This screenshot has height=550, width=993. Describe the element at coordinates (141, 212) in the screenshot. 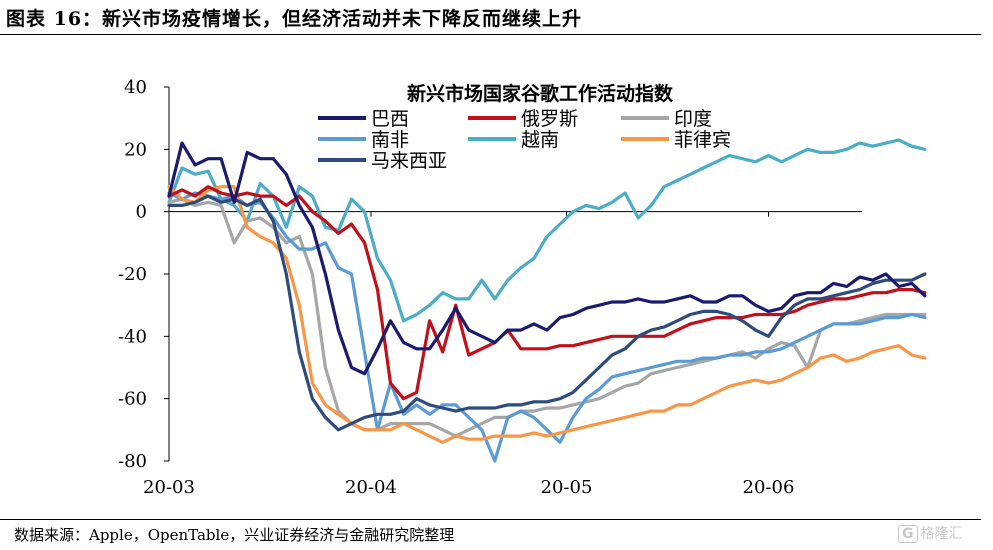

I see `y-tick-label: 0` at that location.